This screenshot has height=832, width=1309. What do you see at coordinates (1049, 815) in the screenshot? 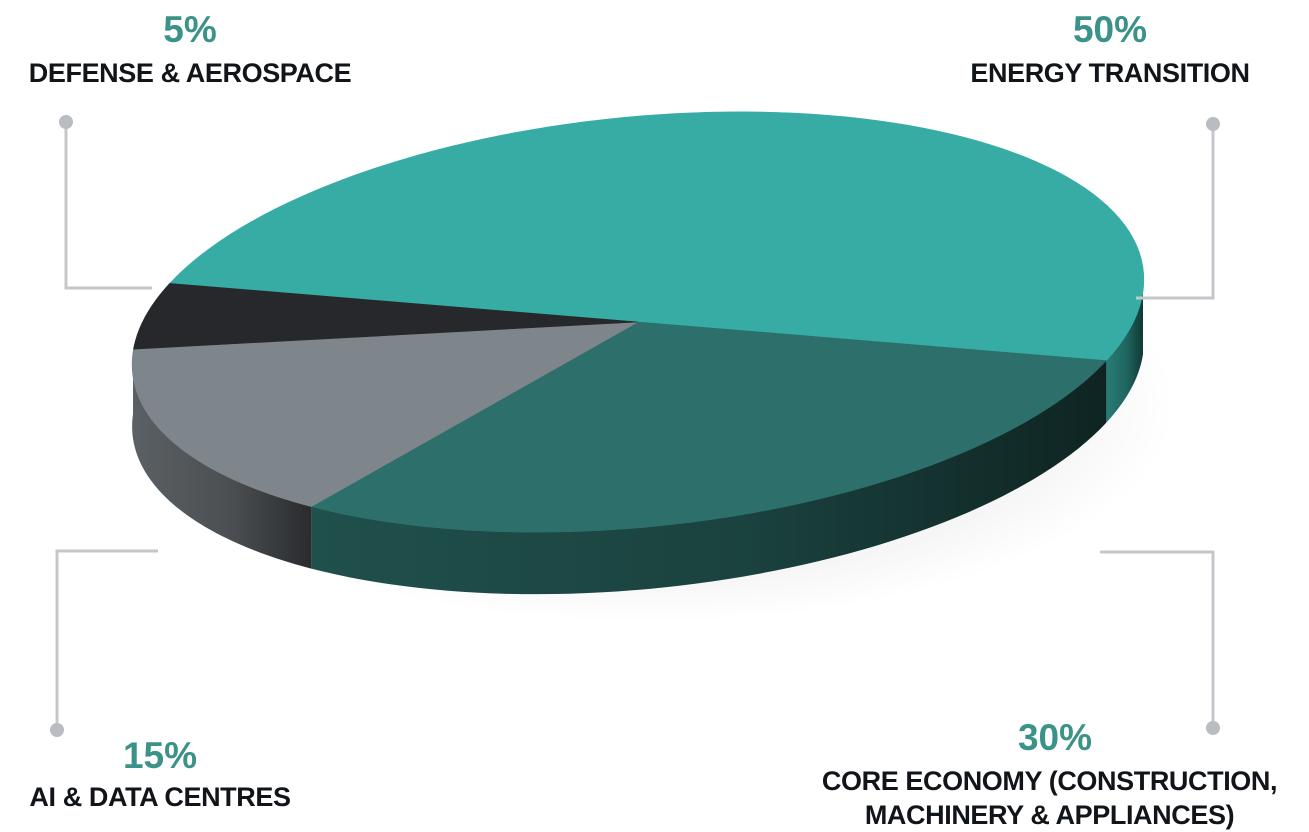
I see `core-label-line-2: MACHINERY & APPLIANCES)` at bounding box center [1049, 815].